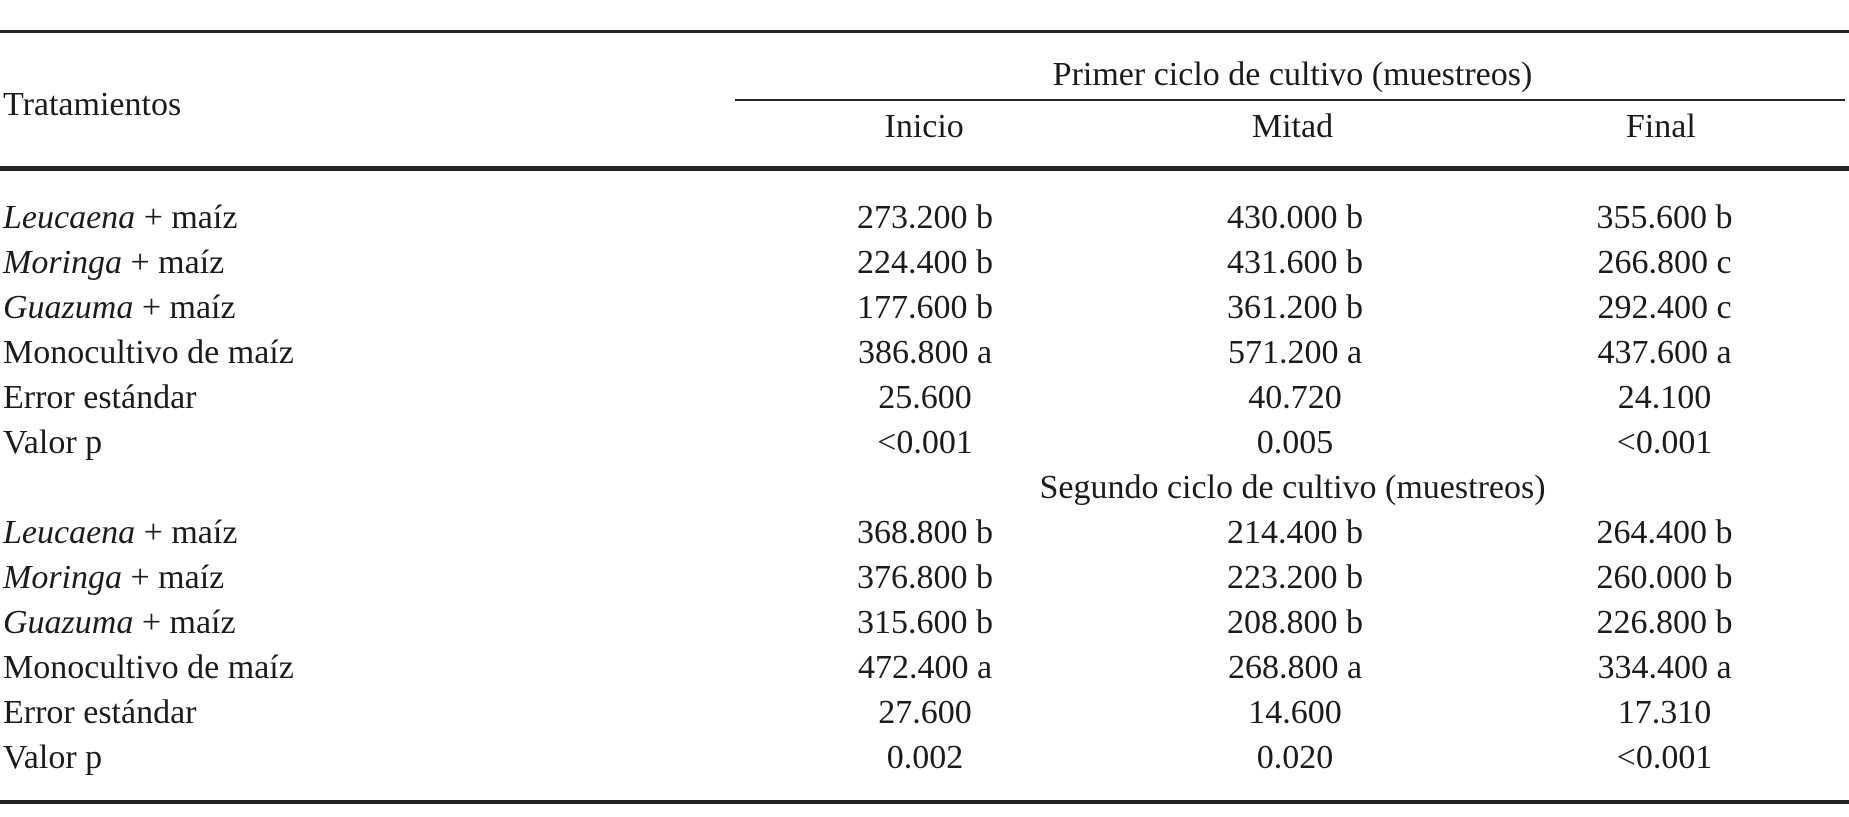  I want to click on cell-inicio: 376.800 b, so click(925, 577).